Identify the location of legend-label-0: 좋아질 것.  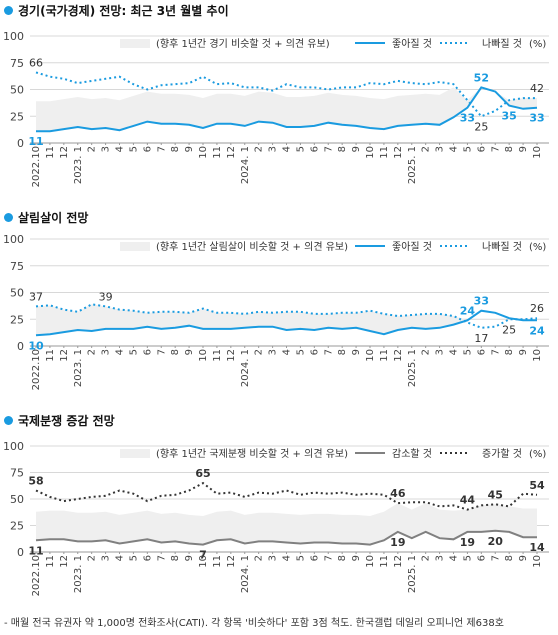
(412, 247).